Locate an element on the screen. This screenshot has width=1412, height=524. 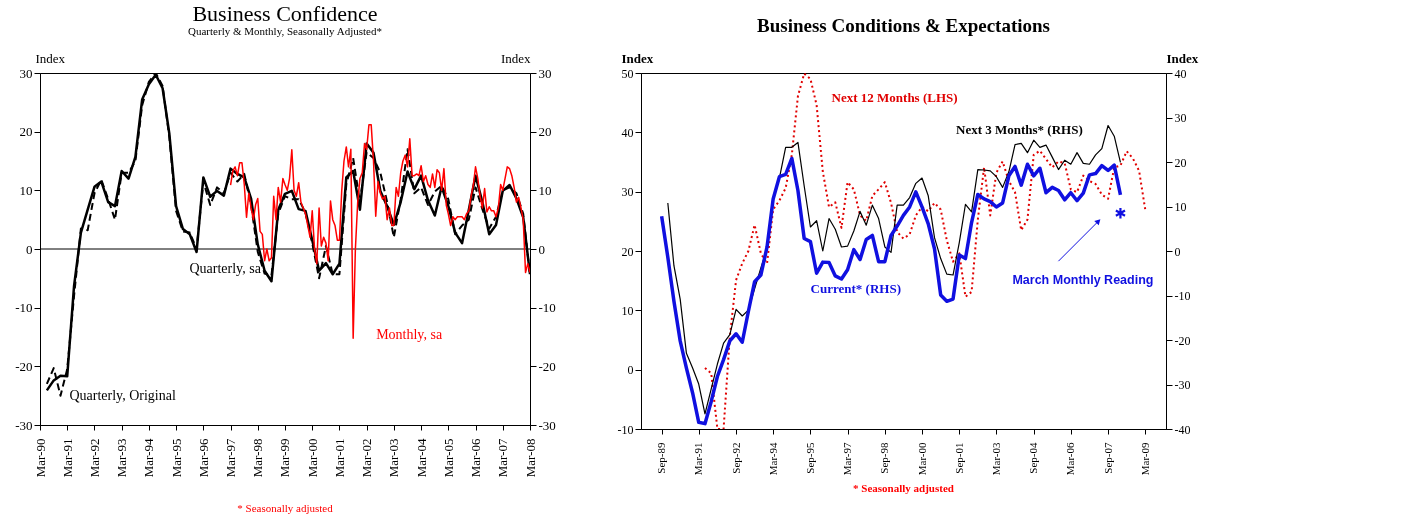
x-tick-label: Mar-92 is located at coordinates (94, 458).